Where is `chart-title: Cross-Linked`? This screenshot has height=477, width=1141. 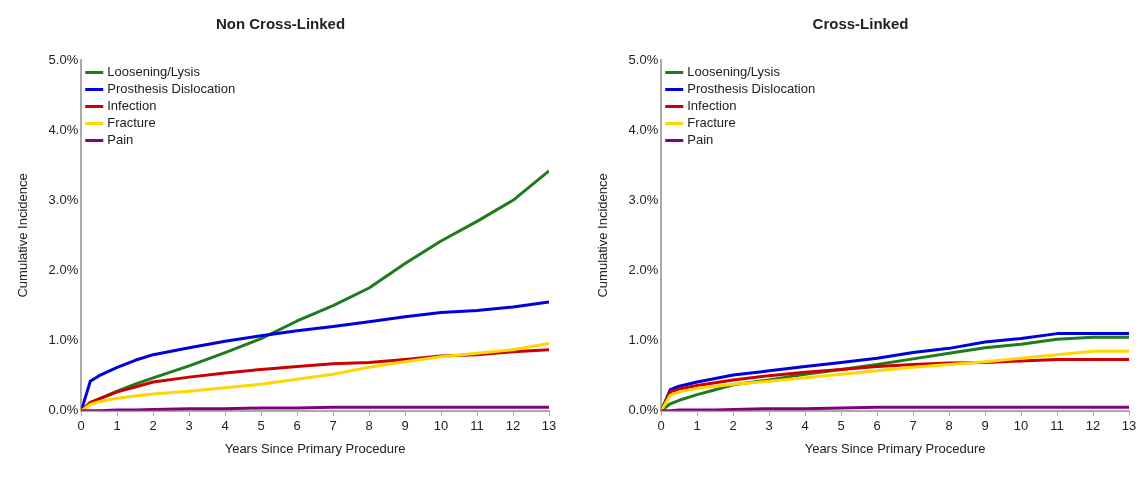
chart-title: Cross-Linked is located at coordinates (860, 24).